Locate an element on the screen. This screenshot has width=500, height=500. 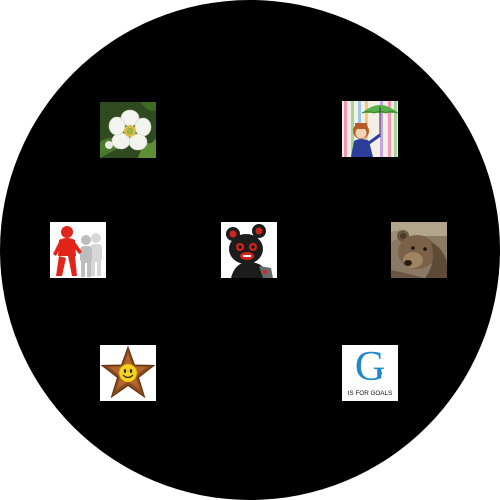
people-group-icon is located at coordinates (78, 250).